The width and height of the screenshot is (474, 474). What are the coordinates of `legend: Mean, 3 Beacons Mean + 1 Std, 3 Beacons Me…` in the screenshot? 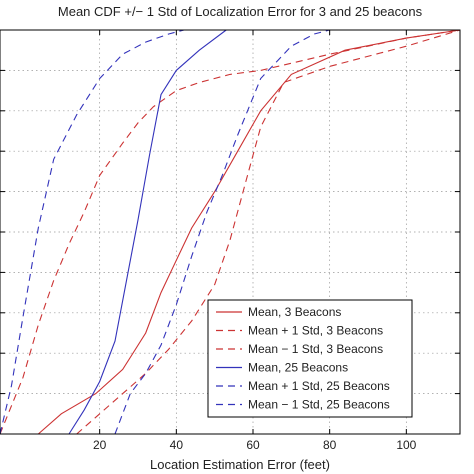 It's located at (310, 358).